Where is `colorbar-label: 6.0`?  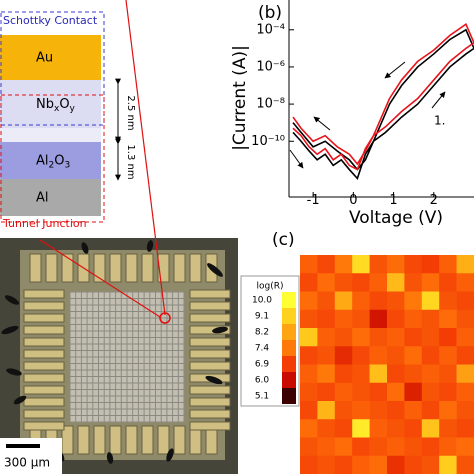 colorbar-label: 6.0 is located at coordinates (262, 381).